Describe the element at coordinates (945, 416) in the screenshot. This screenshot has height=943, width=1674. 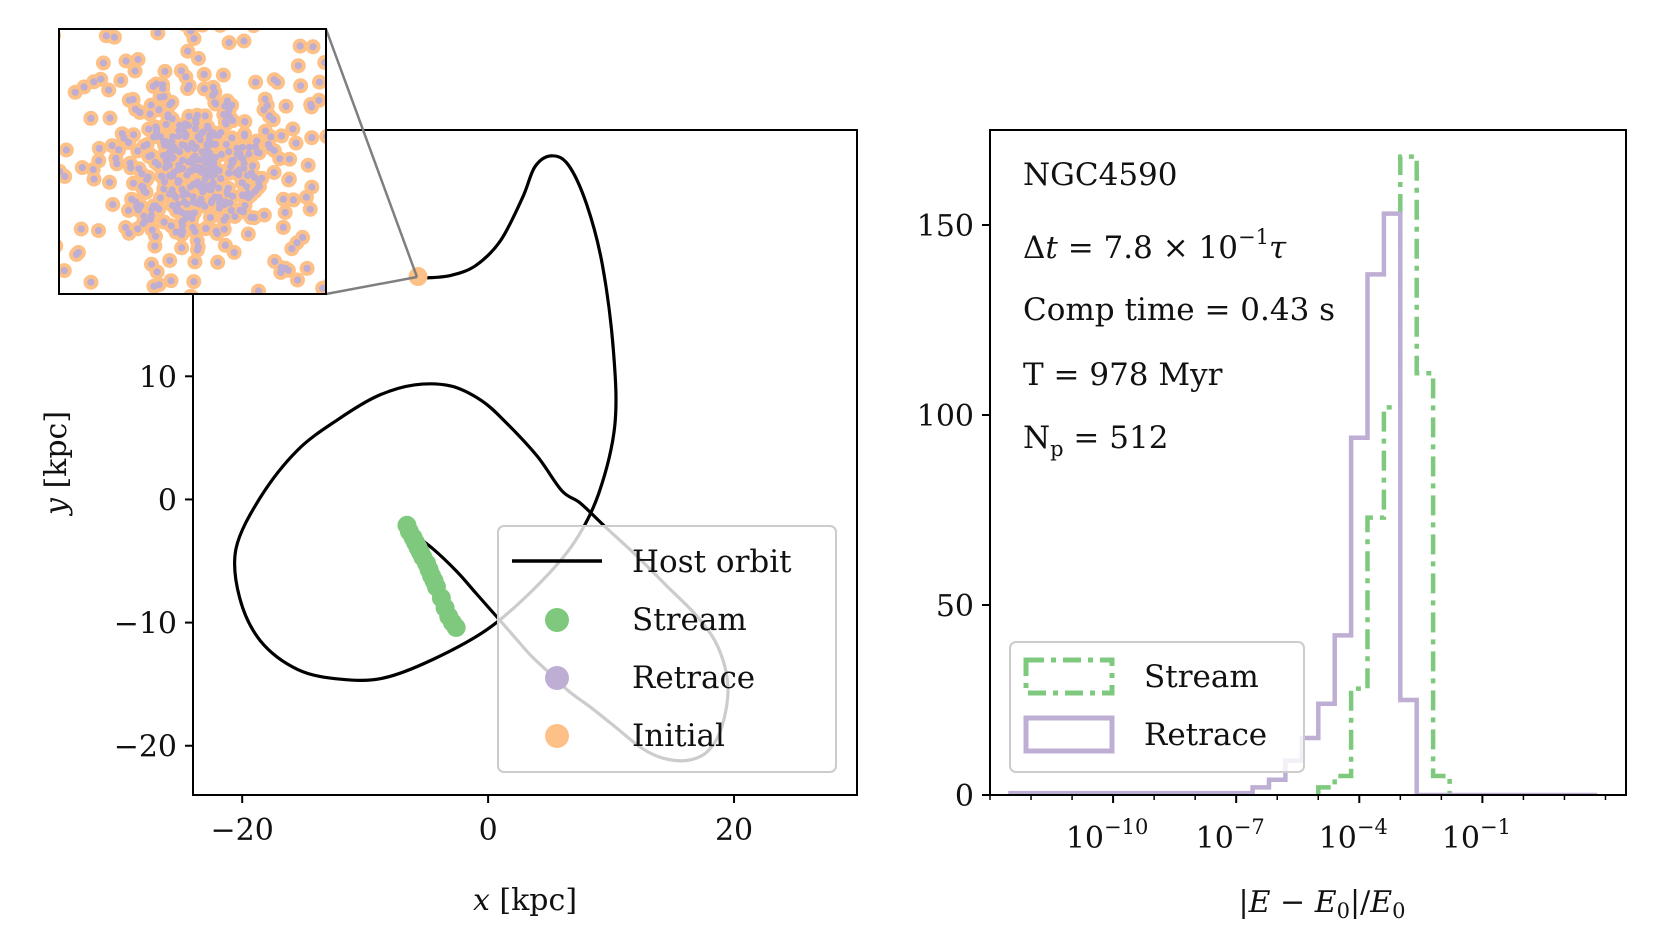
I see `count-tick-label: 100` at that location.